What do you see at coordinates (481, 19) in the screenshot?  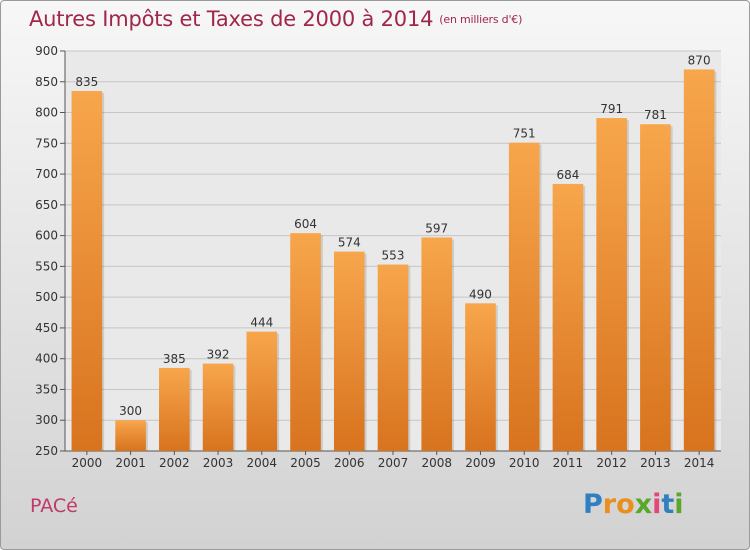 I see `chart-subtitle: (en milliers d'€)` at bounding box center [481, 19].